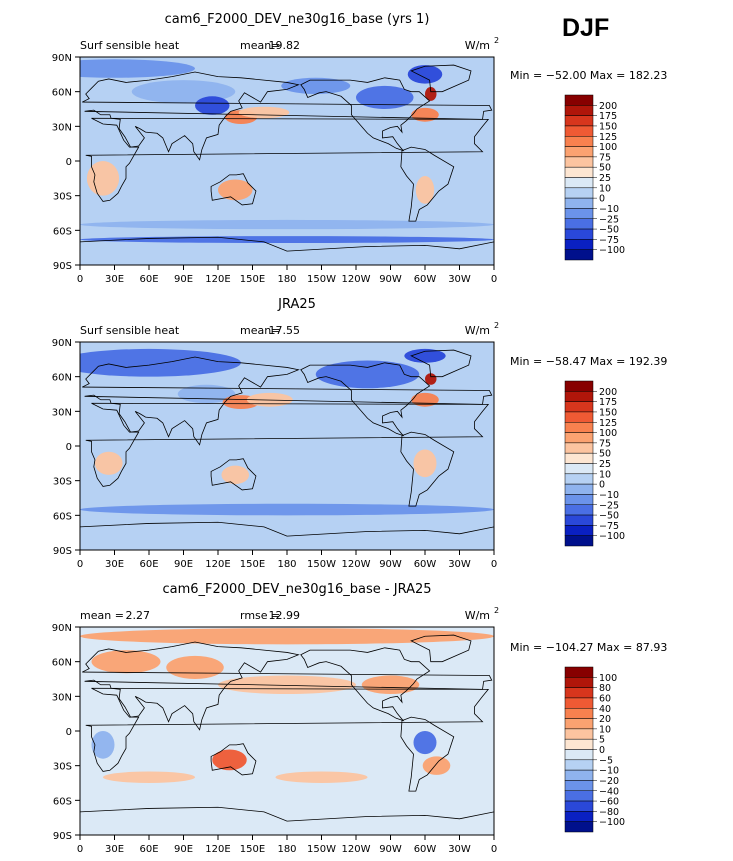  I want to click on colorbar-label: −5, so click(606, 760).